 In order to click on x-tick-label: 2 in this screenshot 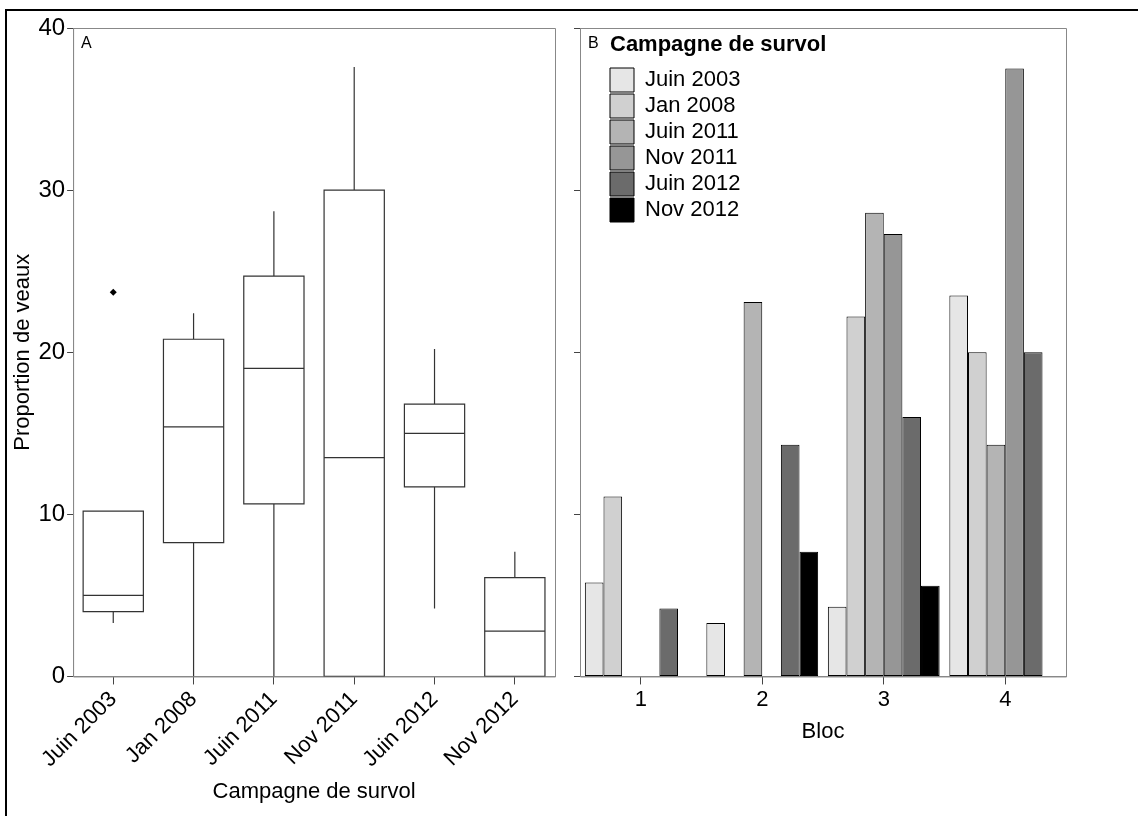, I will do `click(762, 698)`.